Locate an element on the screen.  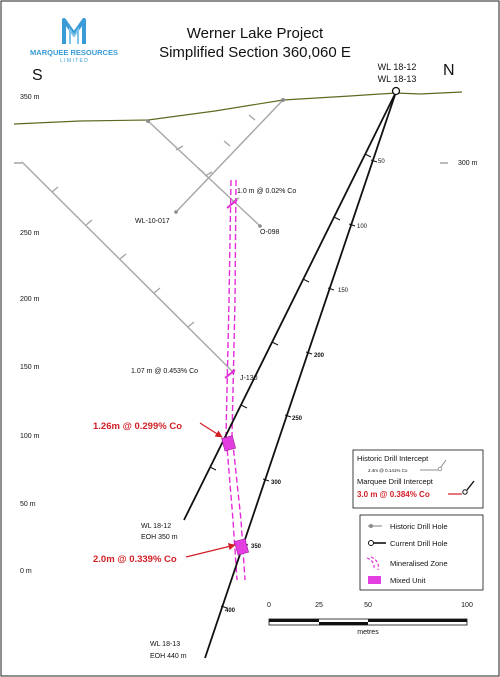
elevation-label: 150 m is located at coordinates (30, 367).